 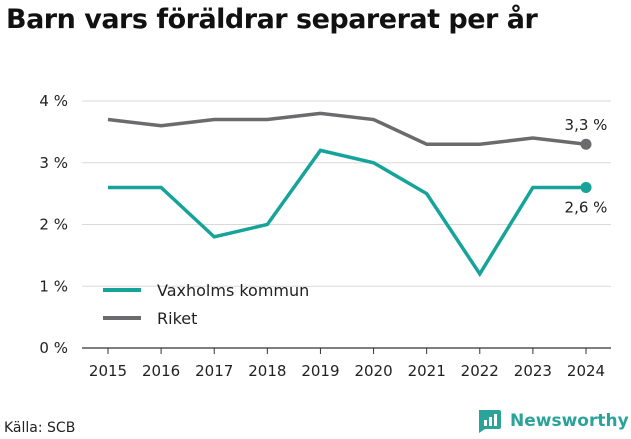 I want to click on x-axis: 2015 2016 2017 2018 2019 2020 2021 2022 2023 2024, so click(x=347, y=364).